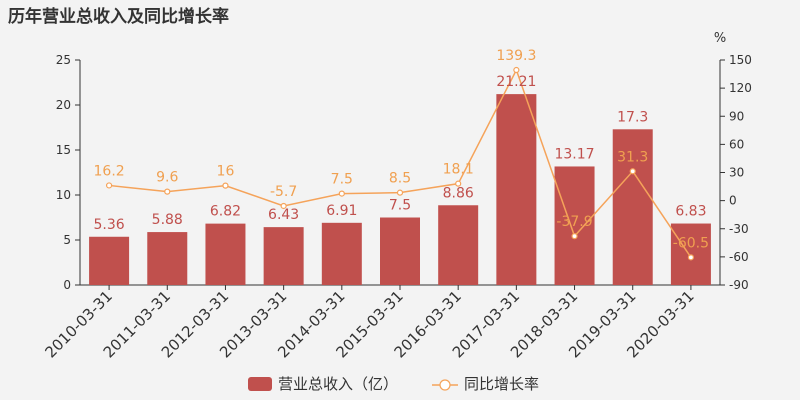  What do you see at coordinates (720, 38) in the screenshot?
I see `y-right-unit: %` at bounding box center [720, 38].